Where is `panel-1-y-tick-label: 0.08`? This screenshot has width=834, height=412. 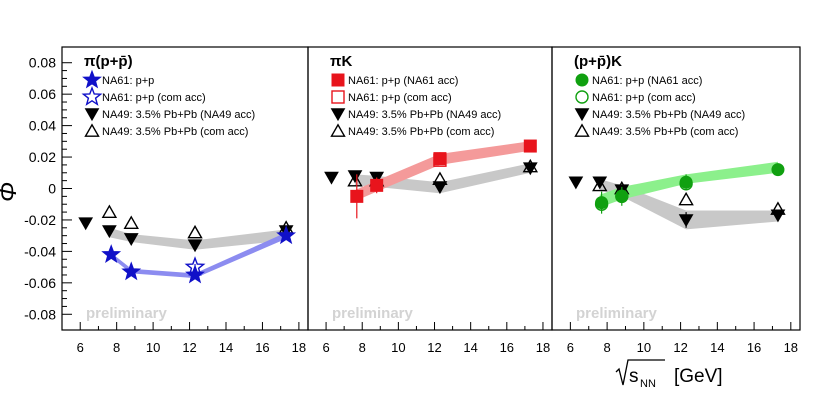
panel-1-y-tick-label: 0.08 is located at coordinates (42, 63).